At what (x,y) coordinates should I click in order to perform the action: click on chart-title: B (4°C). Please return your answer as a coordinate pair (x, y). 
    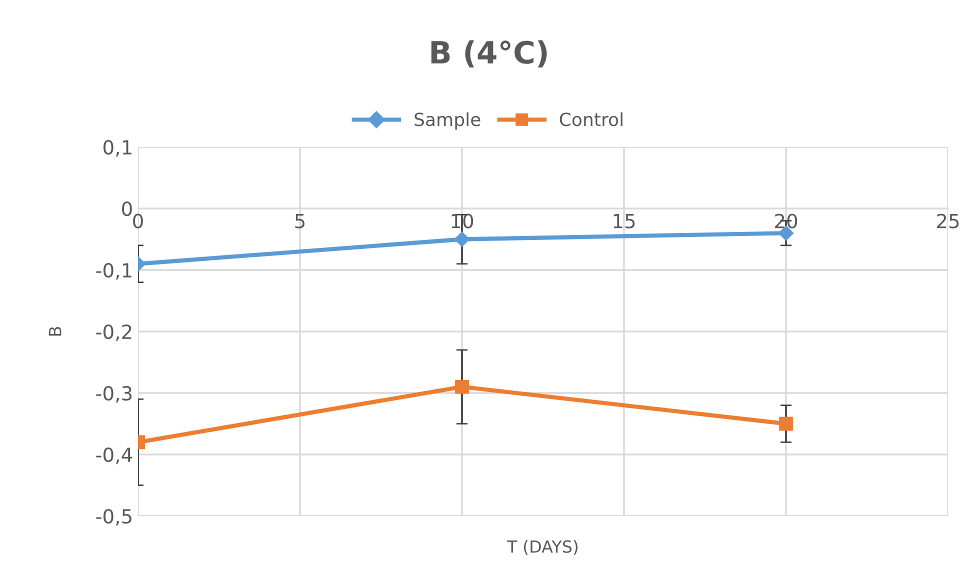
    Looking at the image, I should click on (489, 54).